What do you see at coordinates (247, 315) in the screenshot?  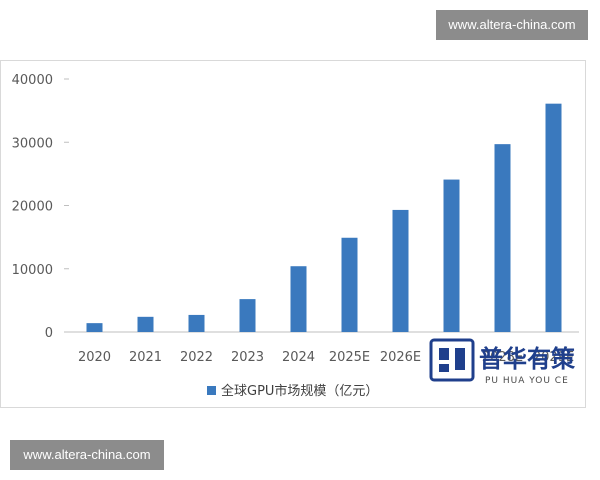 I see `bar-2023` at bounding box center [247, 315].